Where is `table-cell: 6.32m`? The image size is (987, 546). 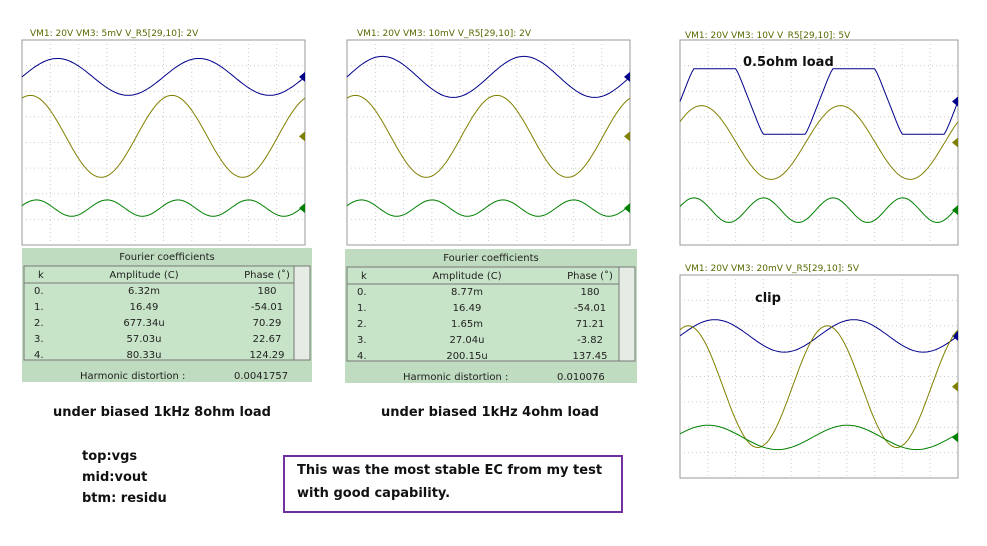 table-cell: 6.32m is located at coordinates (144, 291).